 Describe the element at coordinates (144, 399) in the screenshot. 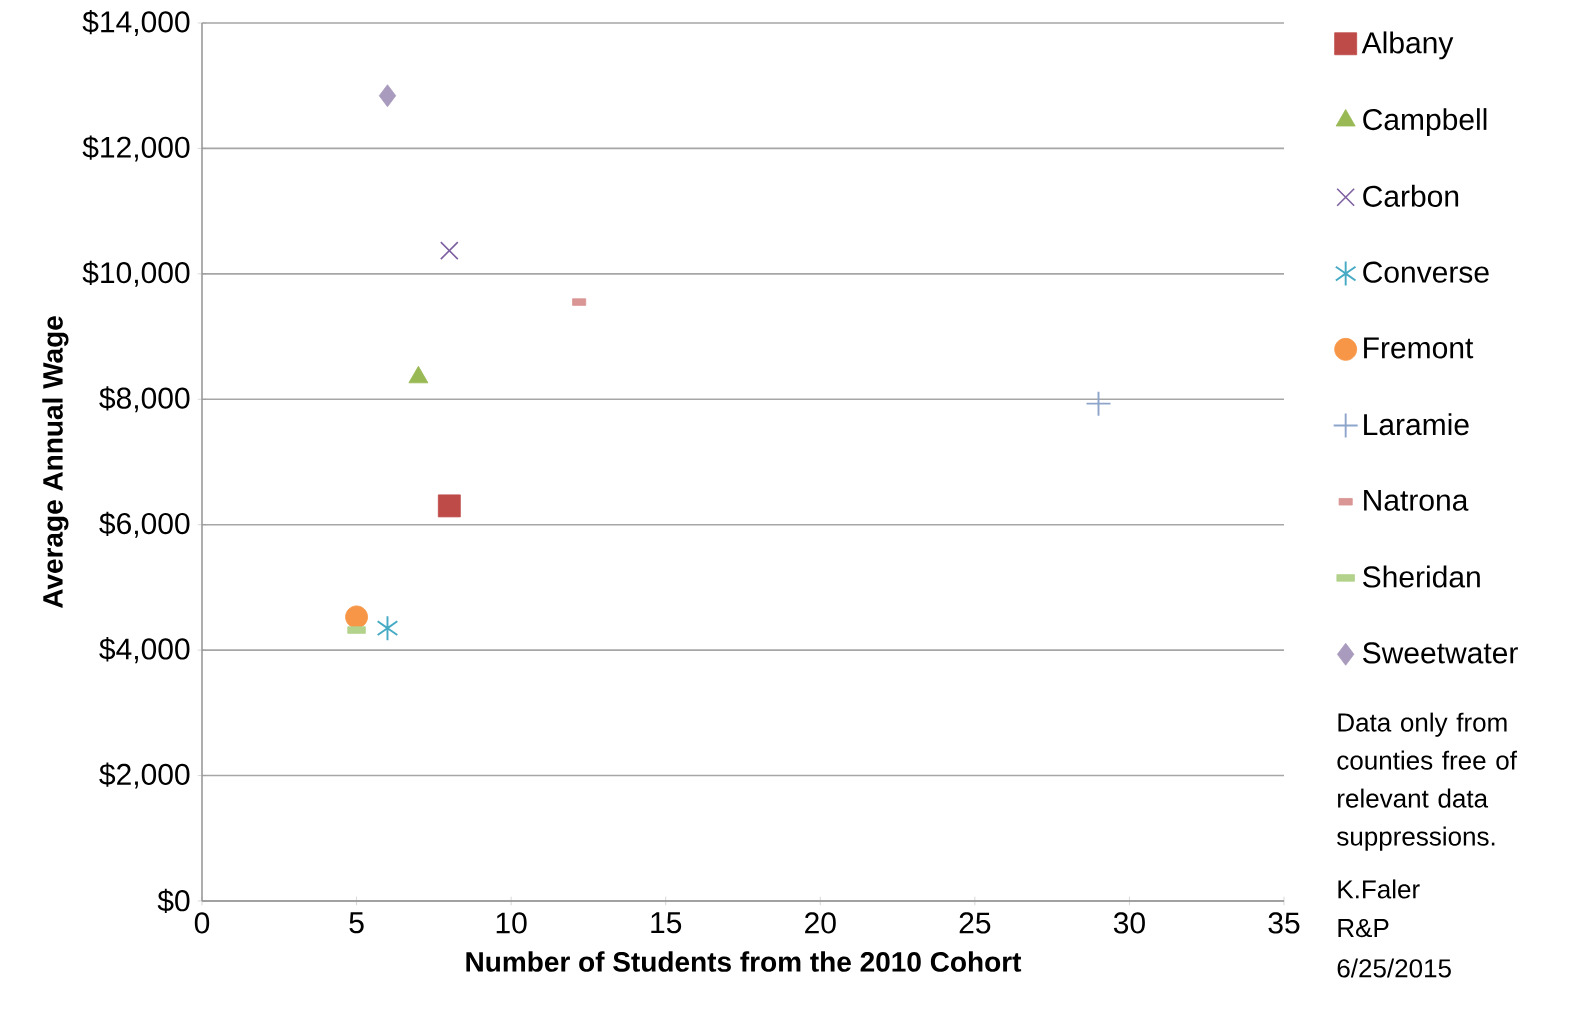

I see `y-tick-label: $8,000` at that location.